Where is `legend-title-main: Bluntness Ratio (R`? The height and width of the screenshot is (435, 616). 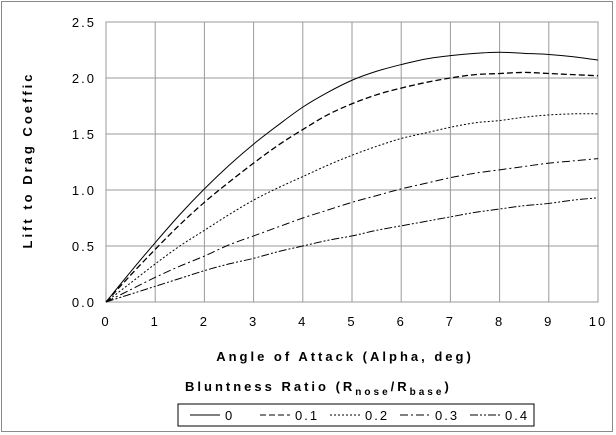 legend-title-main: Bluntness Ratio (R is located at coordinates (270, 386).